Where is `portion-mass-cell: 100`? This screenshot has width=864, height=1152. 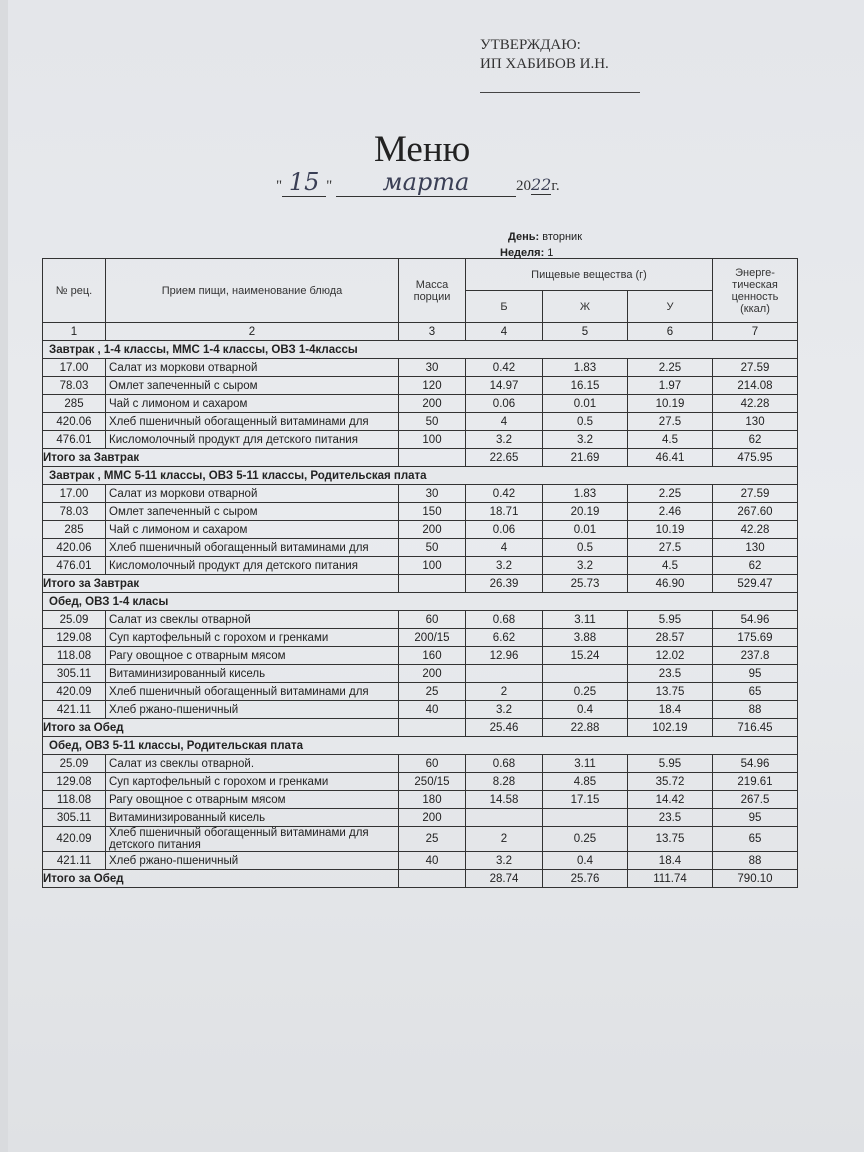 portion-mass-cell: 100 is located at coordinates (432, 439).